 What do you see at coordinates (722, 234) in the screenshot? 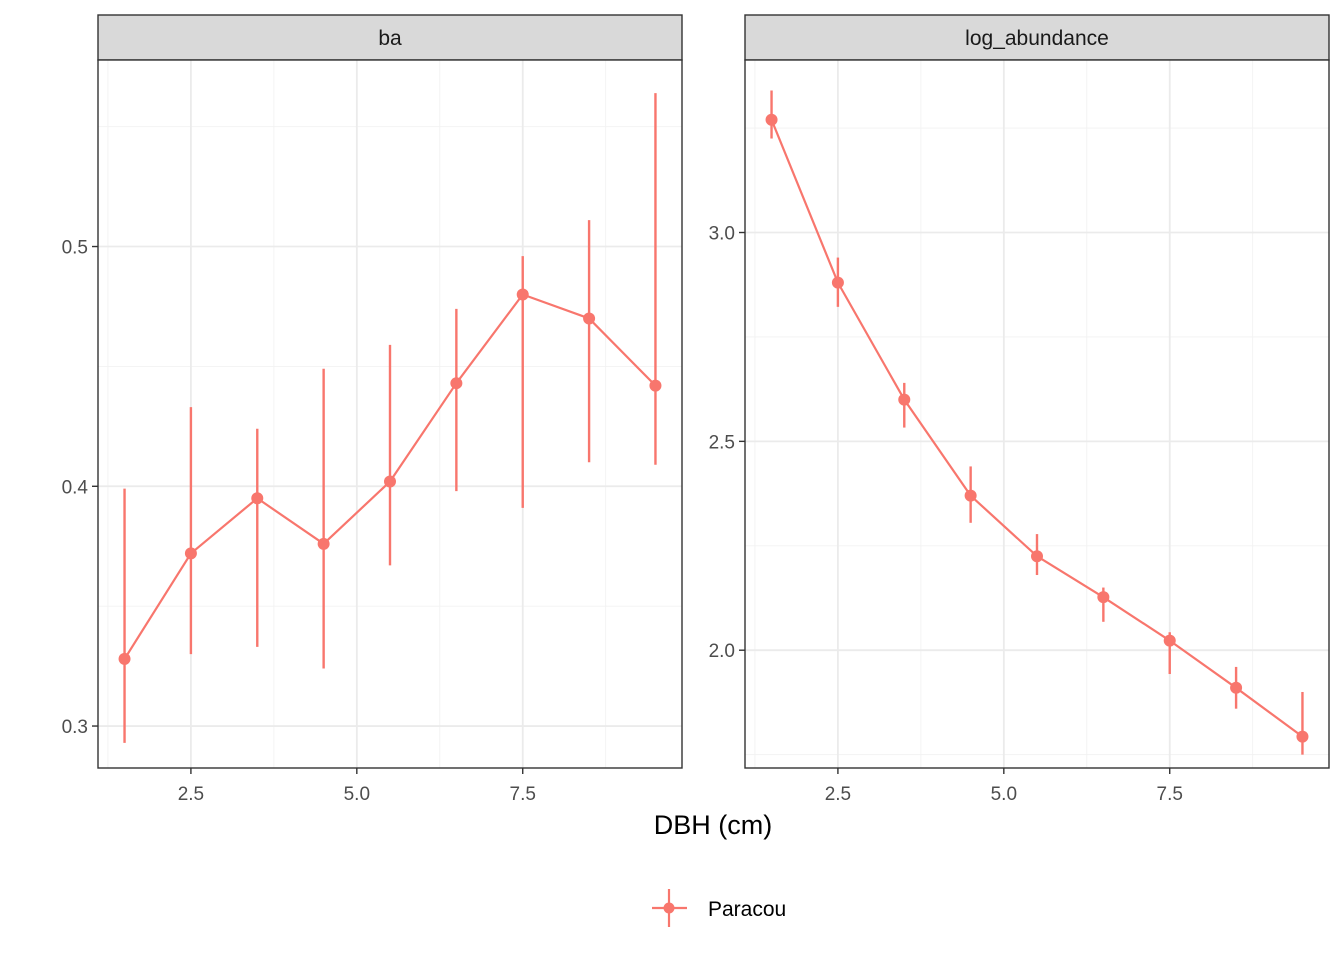
I see `y-tick-label: 3.0` at bounding box center [722, 234].